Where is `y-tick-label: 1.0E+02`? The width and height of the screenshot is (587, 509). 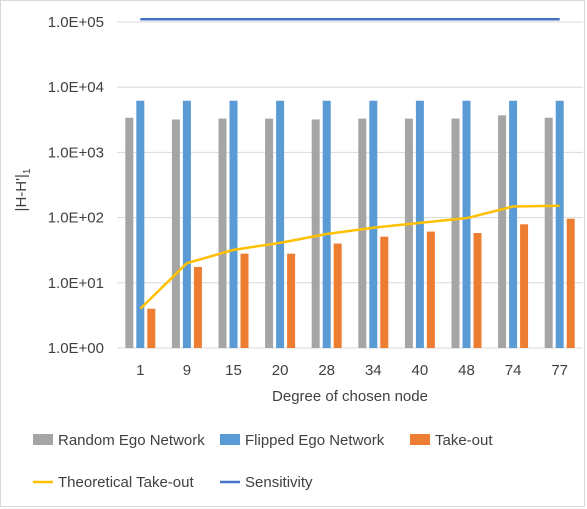
y-tick-label: 1.0E+02 is located at coordinates (76, 218).